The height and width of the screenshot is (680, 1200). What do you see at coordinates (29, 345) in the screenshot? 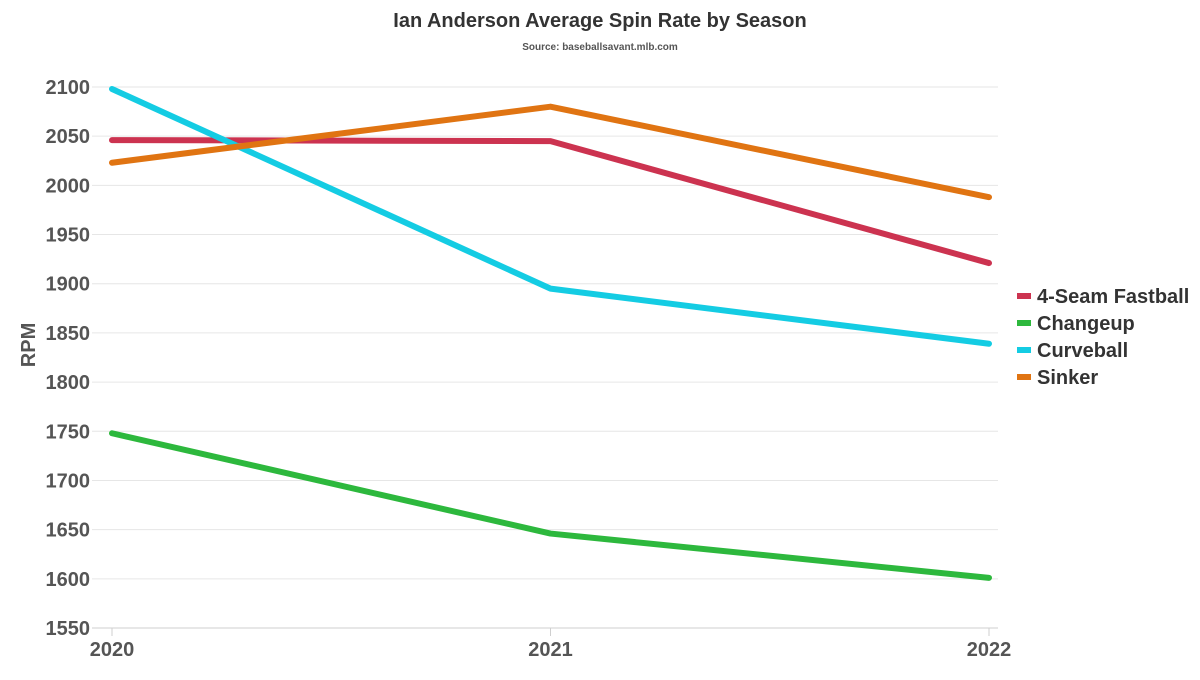
I see `y-axis-title: RPM` at bounding box center [29, 345].